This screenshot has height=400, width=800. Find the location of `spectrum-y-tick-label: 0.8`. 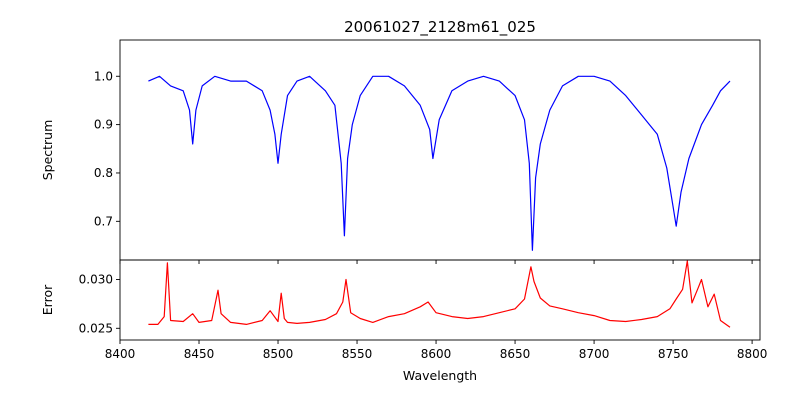

spectrum-y-tick-label: 0.8 is located at coordinates (103, 173).